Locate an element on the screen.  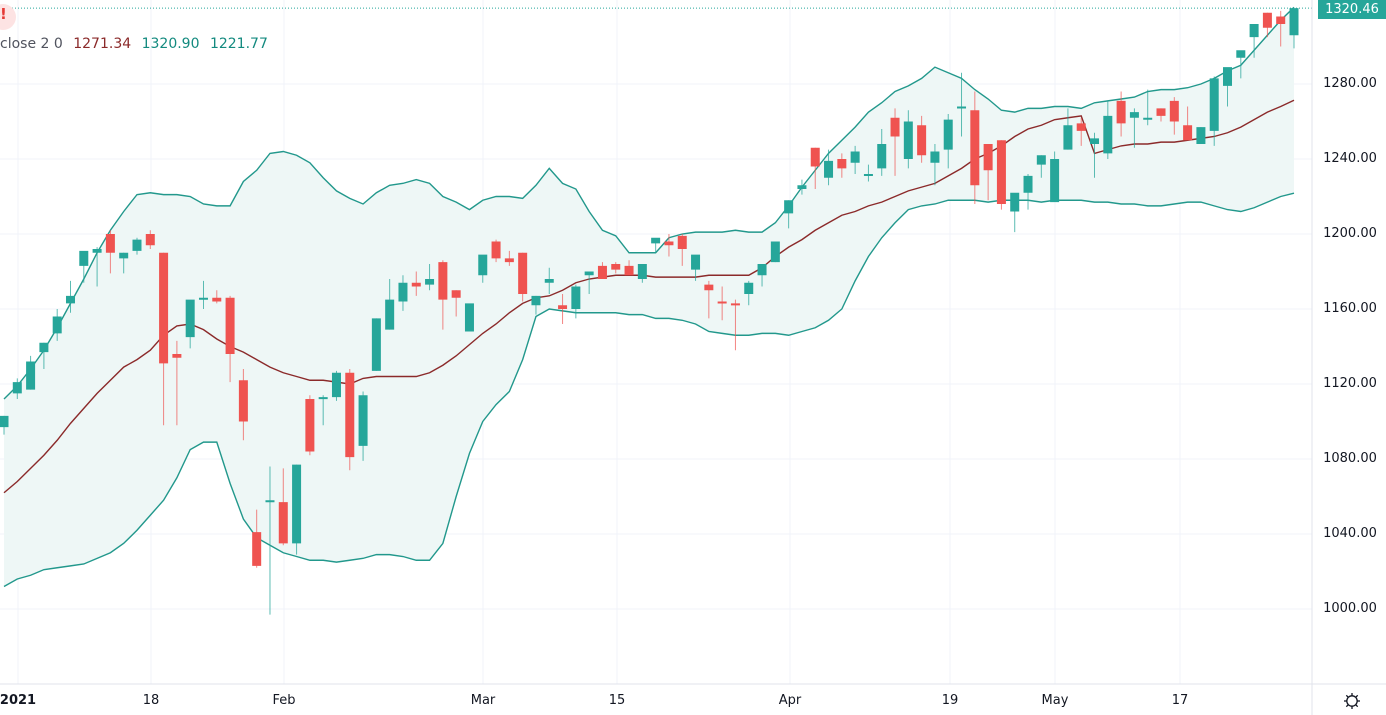
time-tick-label: 19 is located at coordinates (950, 700).